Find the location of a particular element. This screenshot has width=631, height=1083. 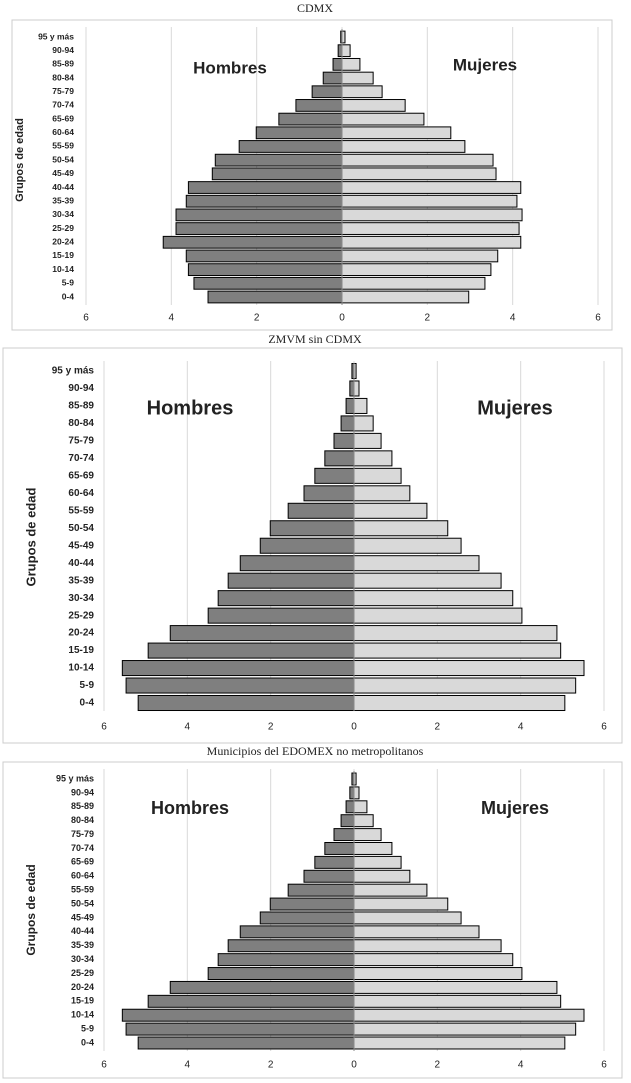

y-tick-label: 40-44 is located at coordinates (81, 563).